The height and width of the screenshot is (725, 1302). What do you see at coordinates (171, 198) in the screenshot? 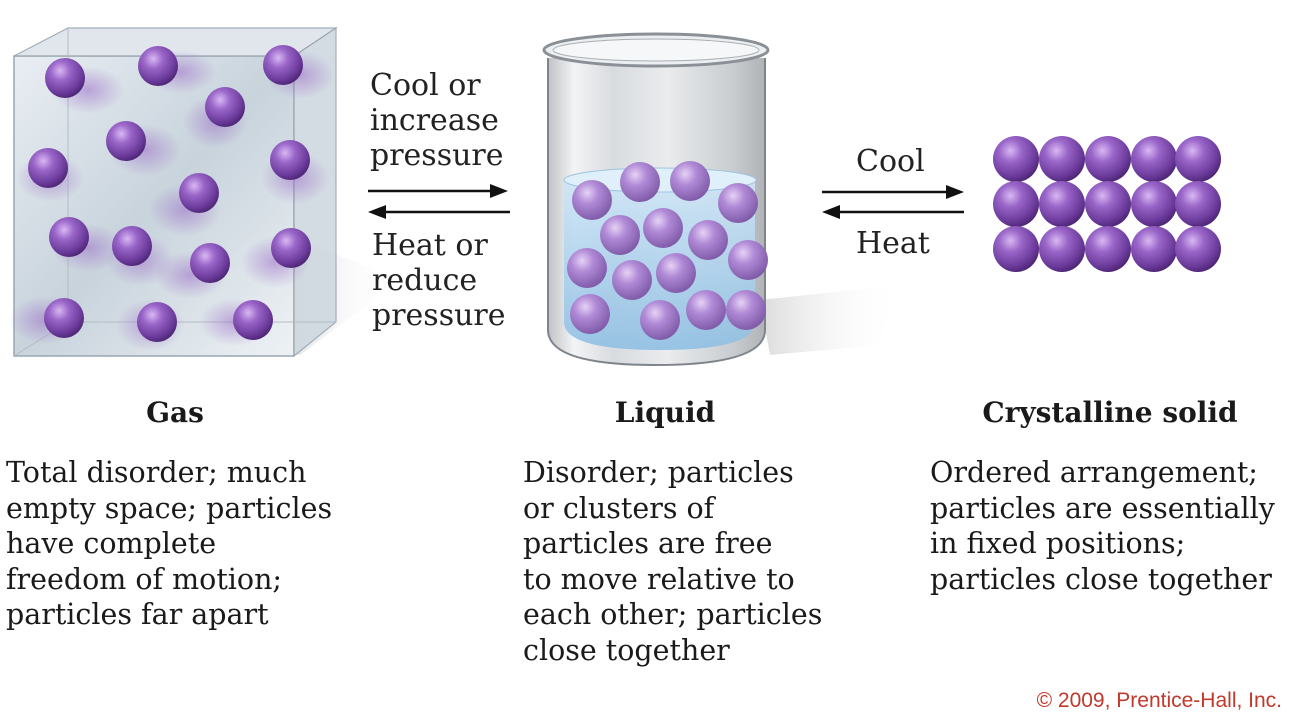
I see `gas-particles` at bounding box center [171, 198].